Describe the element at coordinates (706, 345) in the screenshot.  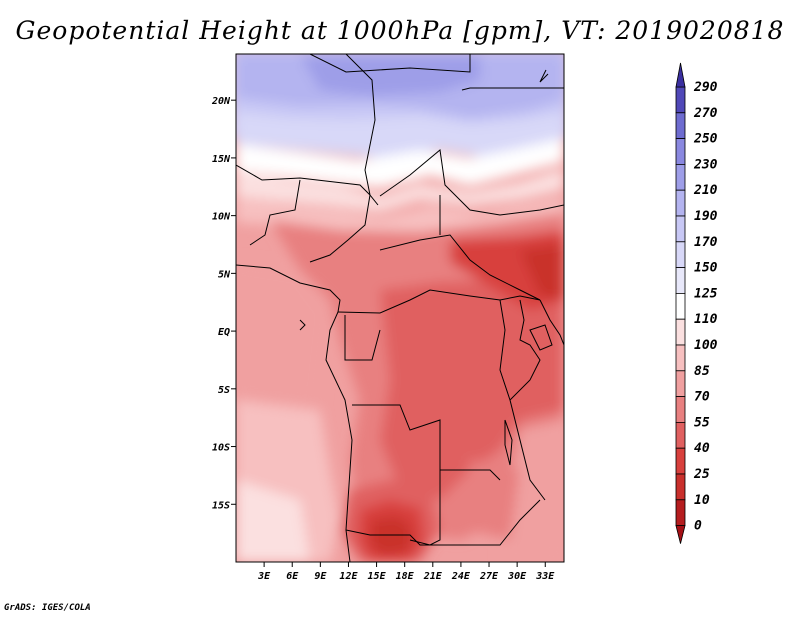
I see `colorbar-label: 100` at that location.